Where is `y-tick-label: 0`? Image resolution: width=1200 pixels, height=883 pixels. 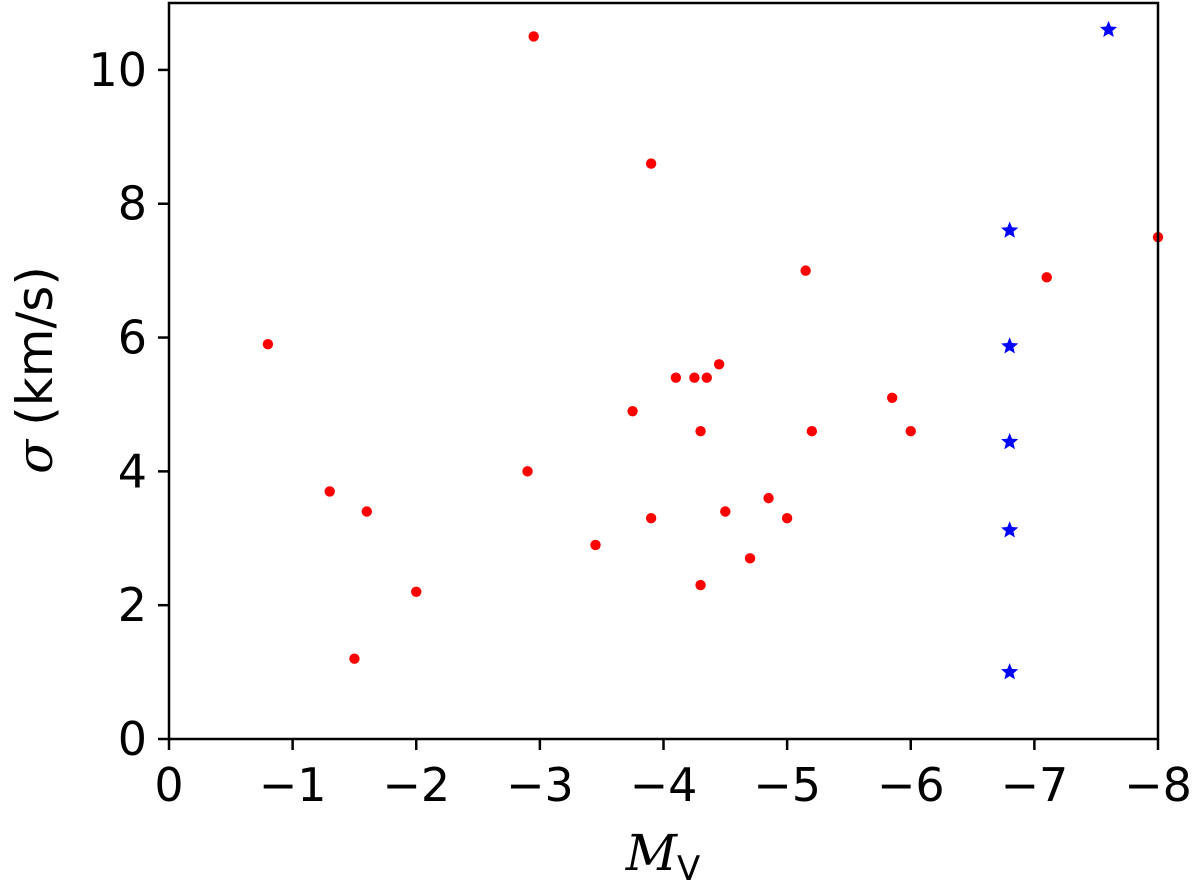
y-tick-label: 0 is located at coordinates (132, 739).